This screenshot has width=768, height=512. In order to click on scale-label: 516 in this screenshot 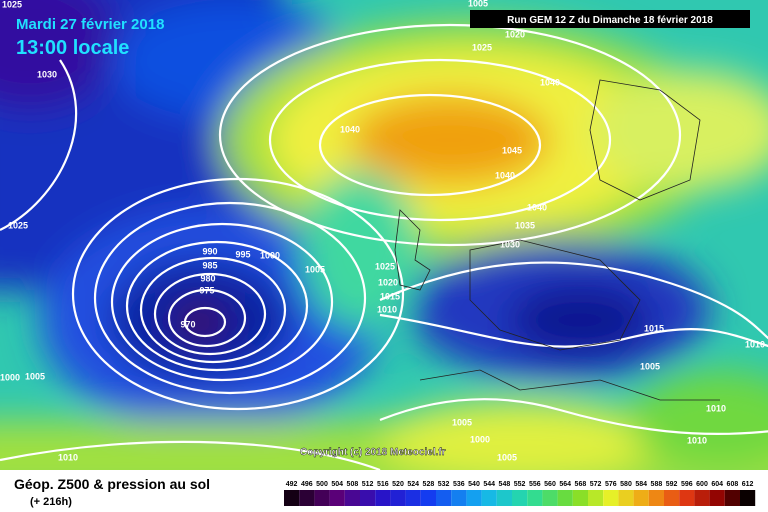, I will do `click(383, 484)`.